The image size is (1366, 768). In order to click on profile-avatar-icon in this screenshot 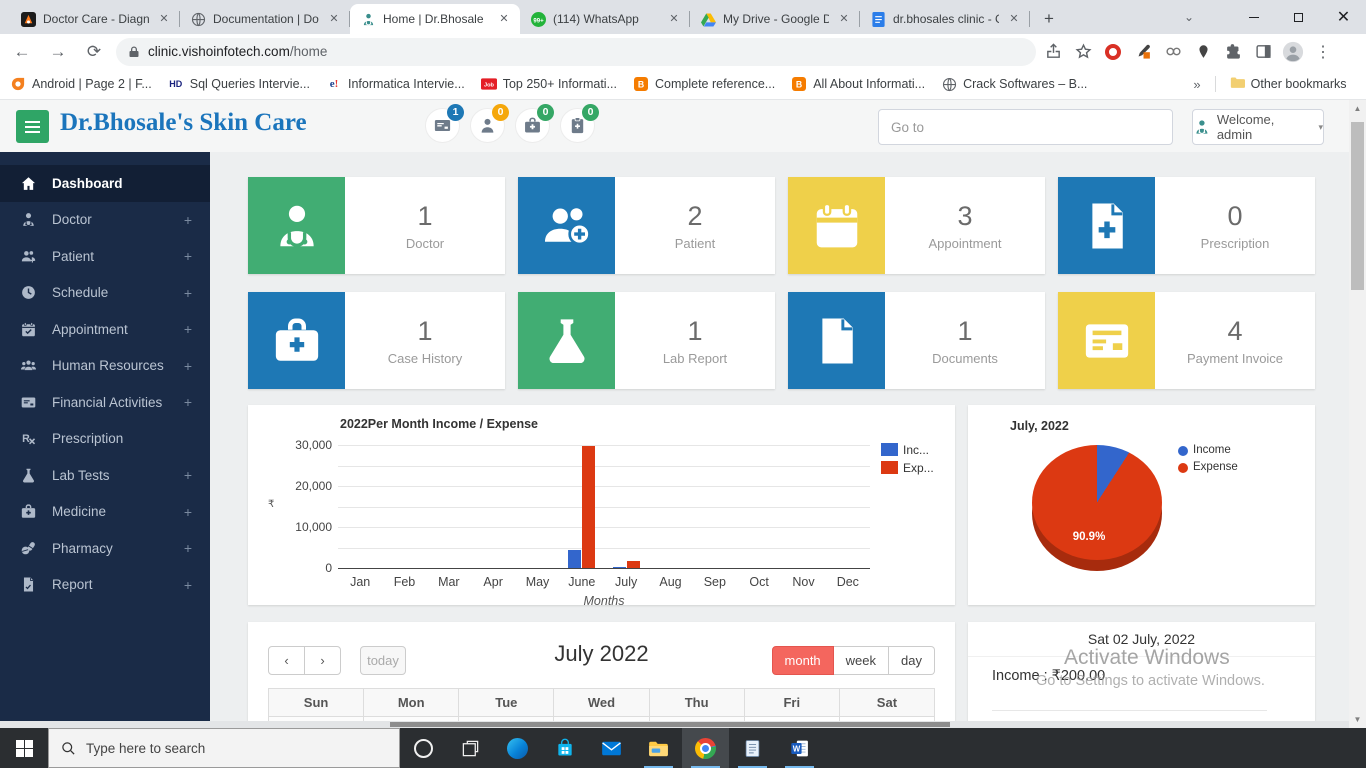, I will do `click(1293, 52)`.